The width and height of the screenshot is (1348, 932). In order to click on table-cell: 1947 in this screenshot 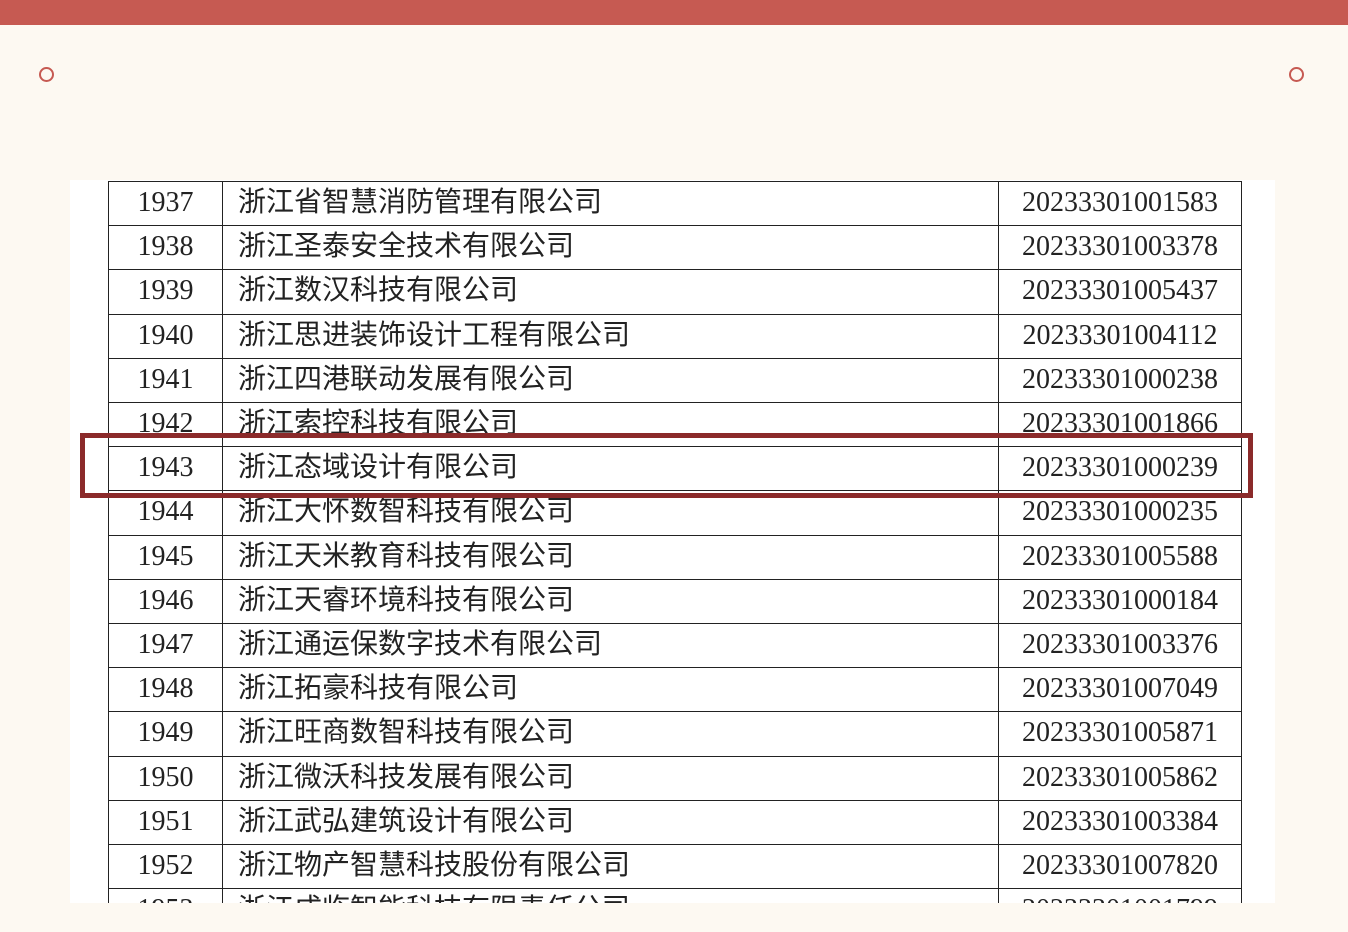, I will do `click(165, 646)`.